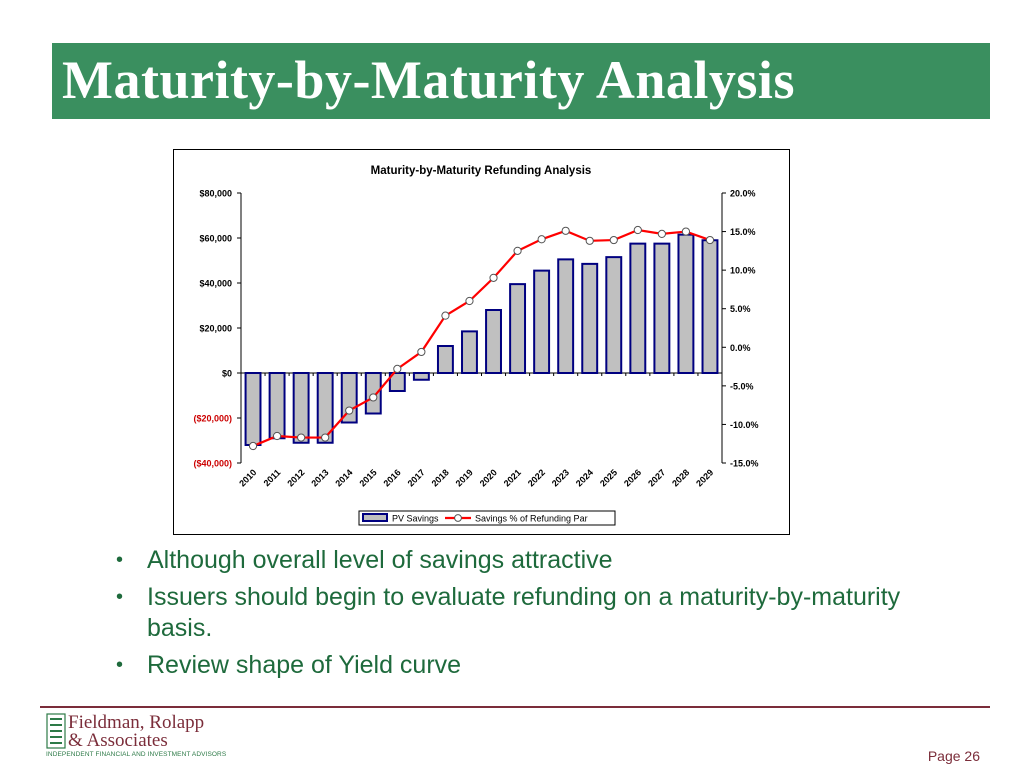  I want to click on x-category-label: 2026, so click(632, 477).